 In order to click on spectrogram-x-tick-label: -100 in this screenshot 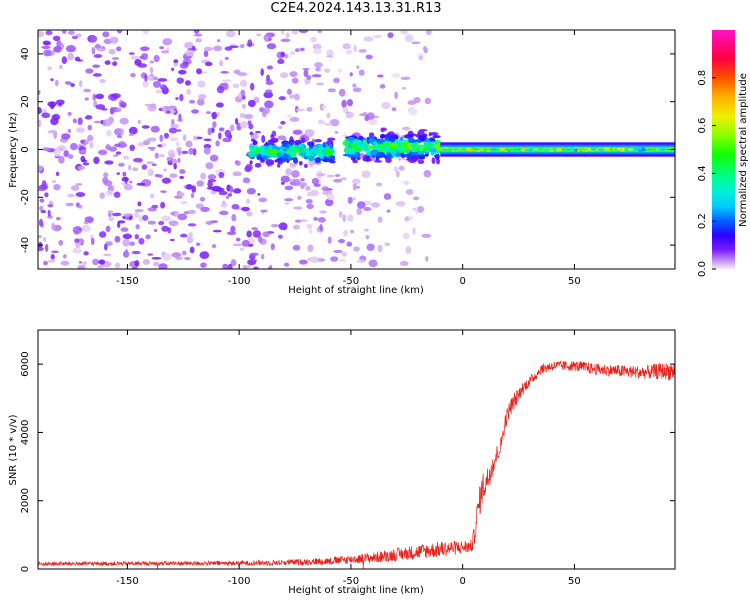, I will do `click(239, 281)`.